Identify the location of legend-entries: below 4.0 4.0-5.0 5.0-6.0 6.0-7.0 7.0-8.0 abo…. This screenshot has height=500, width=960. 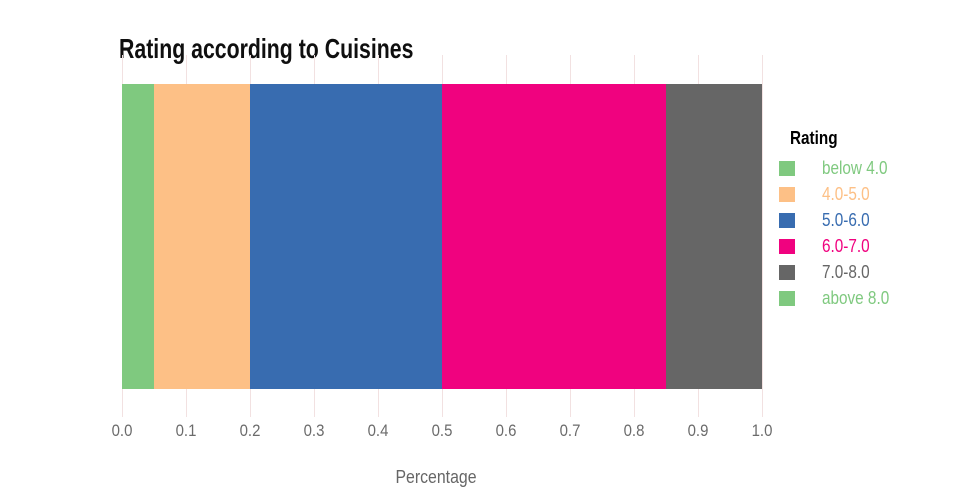
(840, 233).